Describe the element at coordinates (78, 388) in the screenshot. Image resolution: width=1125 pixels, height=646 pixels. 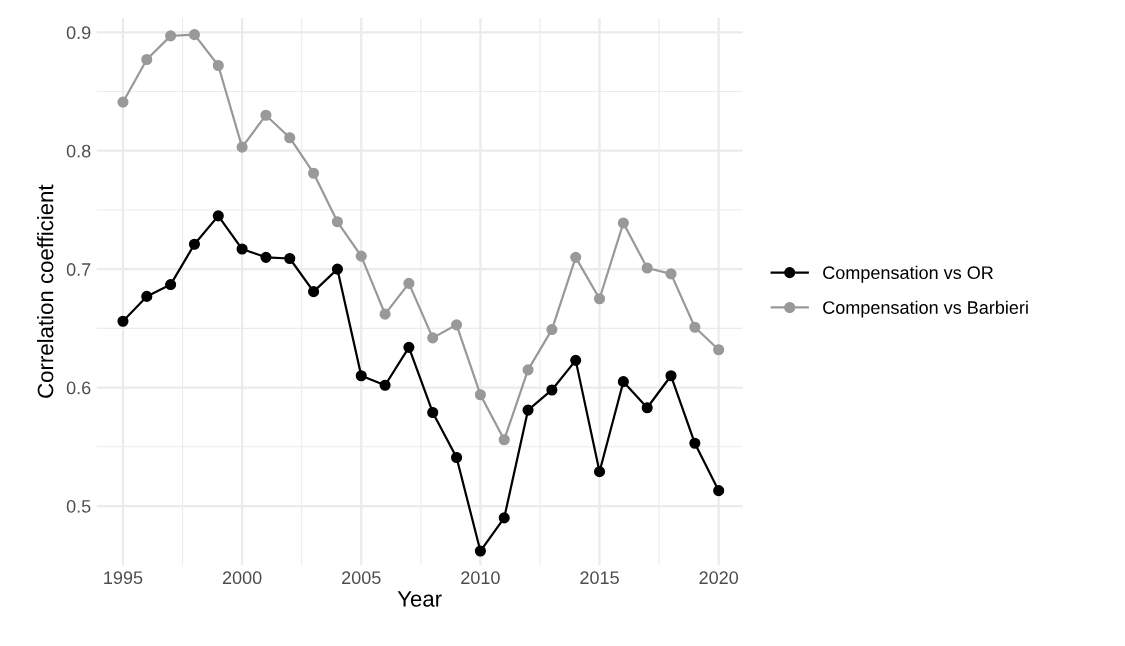
I see `y-tick-label: 0.6` at that location.